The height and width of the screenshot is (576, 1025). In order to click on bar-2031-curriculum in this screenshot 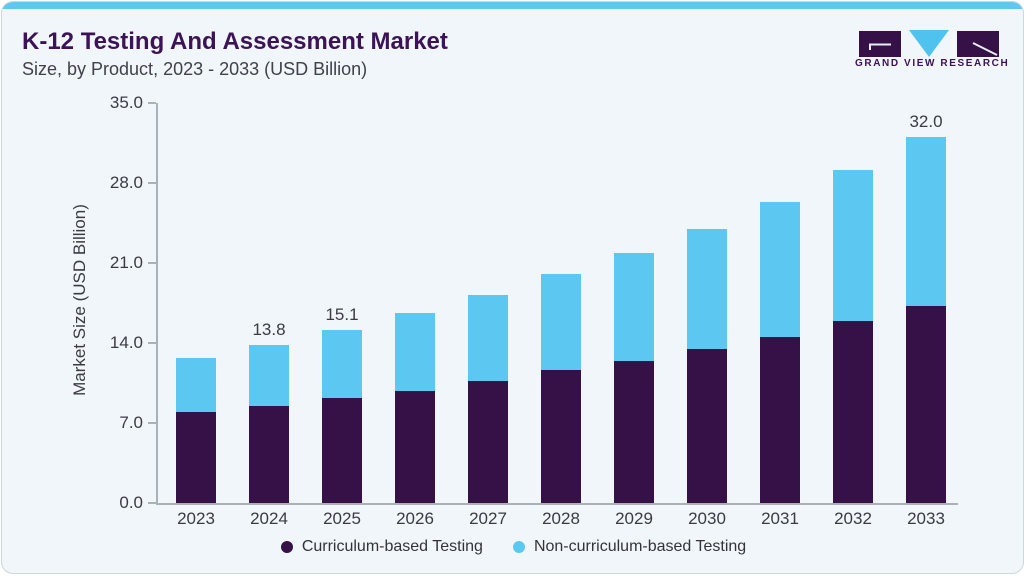, I will do `click(780, 420)`.